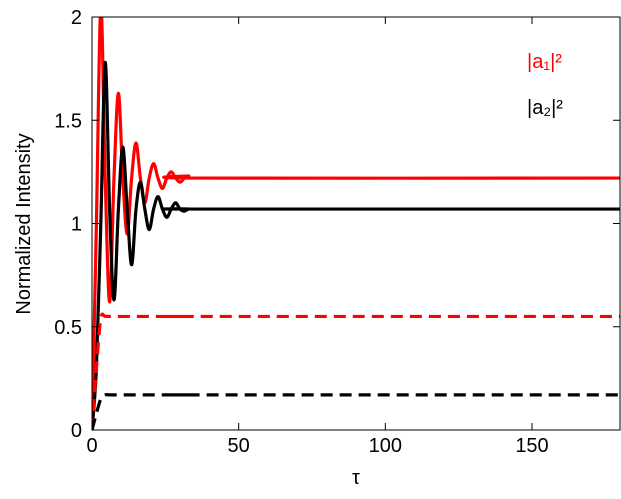 The width and height of the screenshot is (621, 499). Describe the element at coordinates (91, 446) in the screenshot. I see `x-tick-label: 0` at that location.